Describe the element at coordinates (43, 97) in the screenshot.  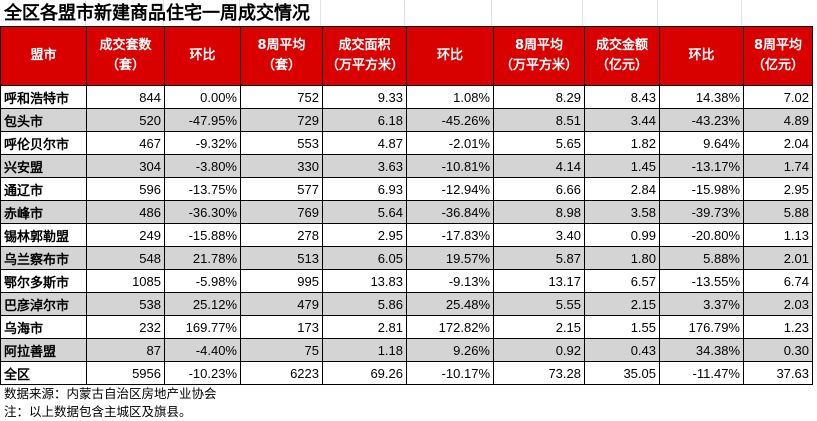
I see `region-name-cell: 呼和浩特市` at that location.